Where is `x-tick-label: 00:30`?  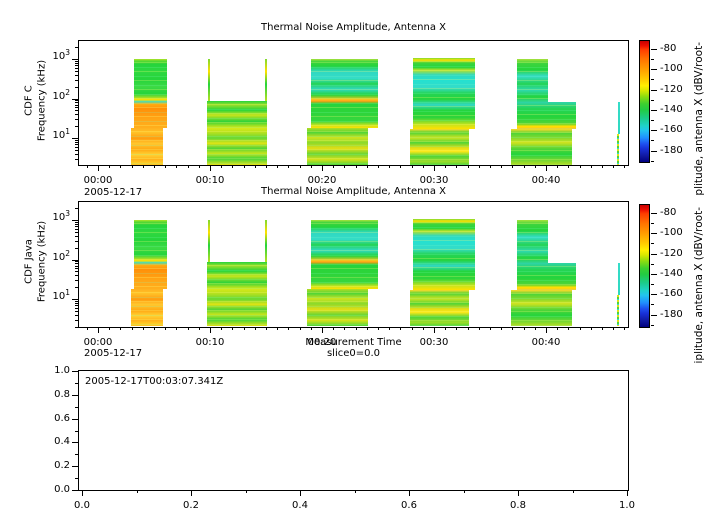 x-tick-label: 00:30 is located at coordinates (434, 180).